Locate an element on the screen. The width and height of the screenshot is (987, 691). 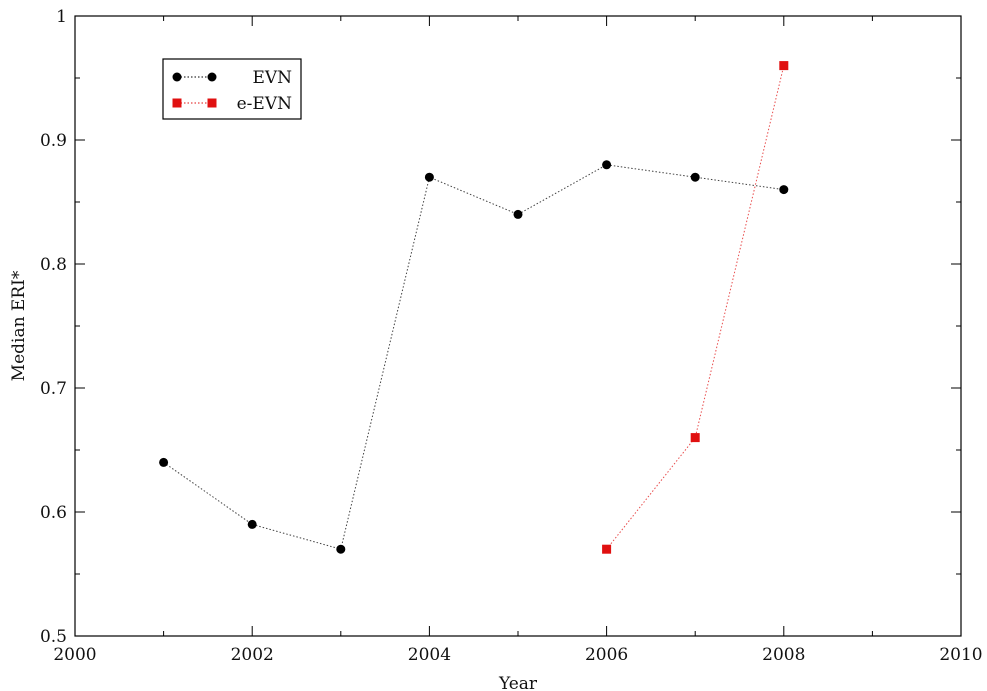
y-axis-title: Median ERI* is located at coordinates (19, 325).